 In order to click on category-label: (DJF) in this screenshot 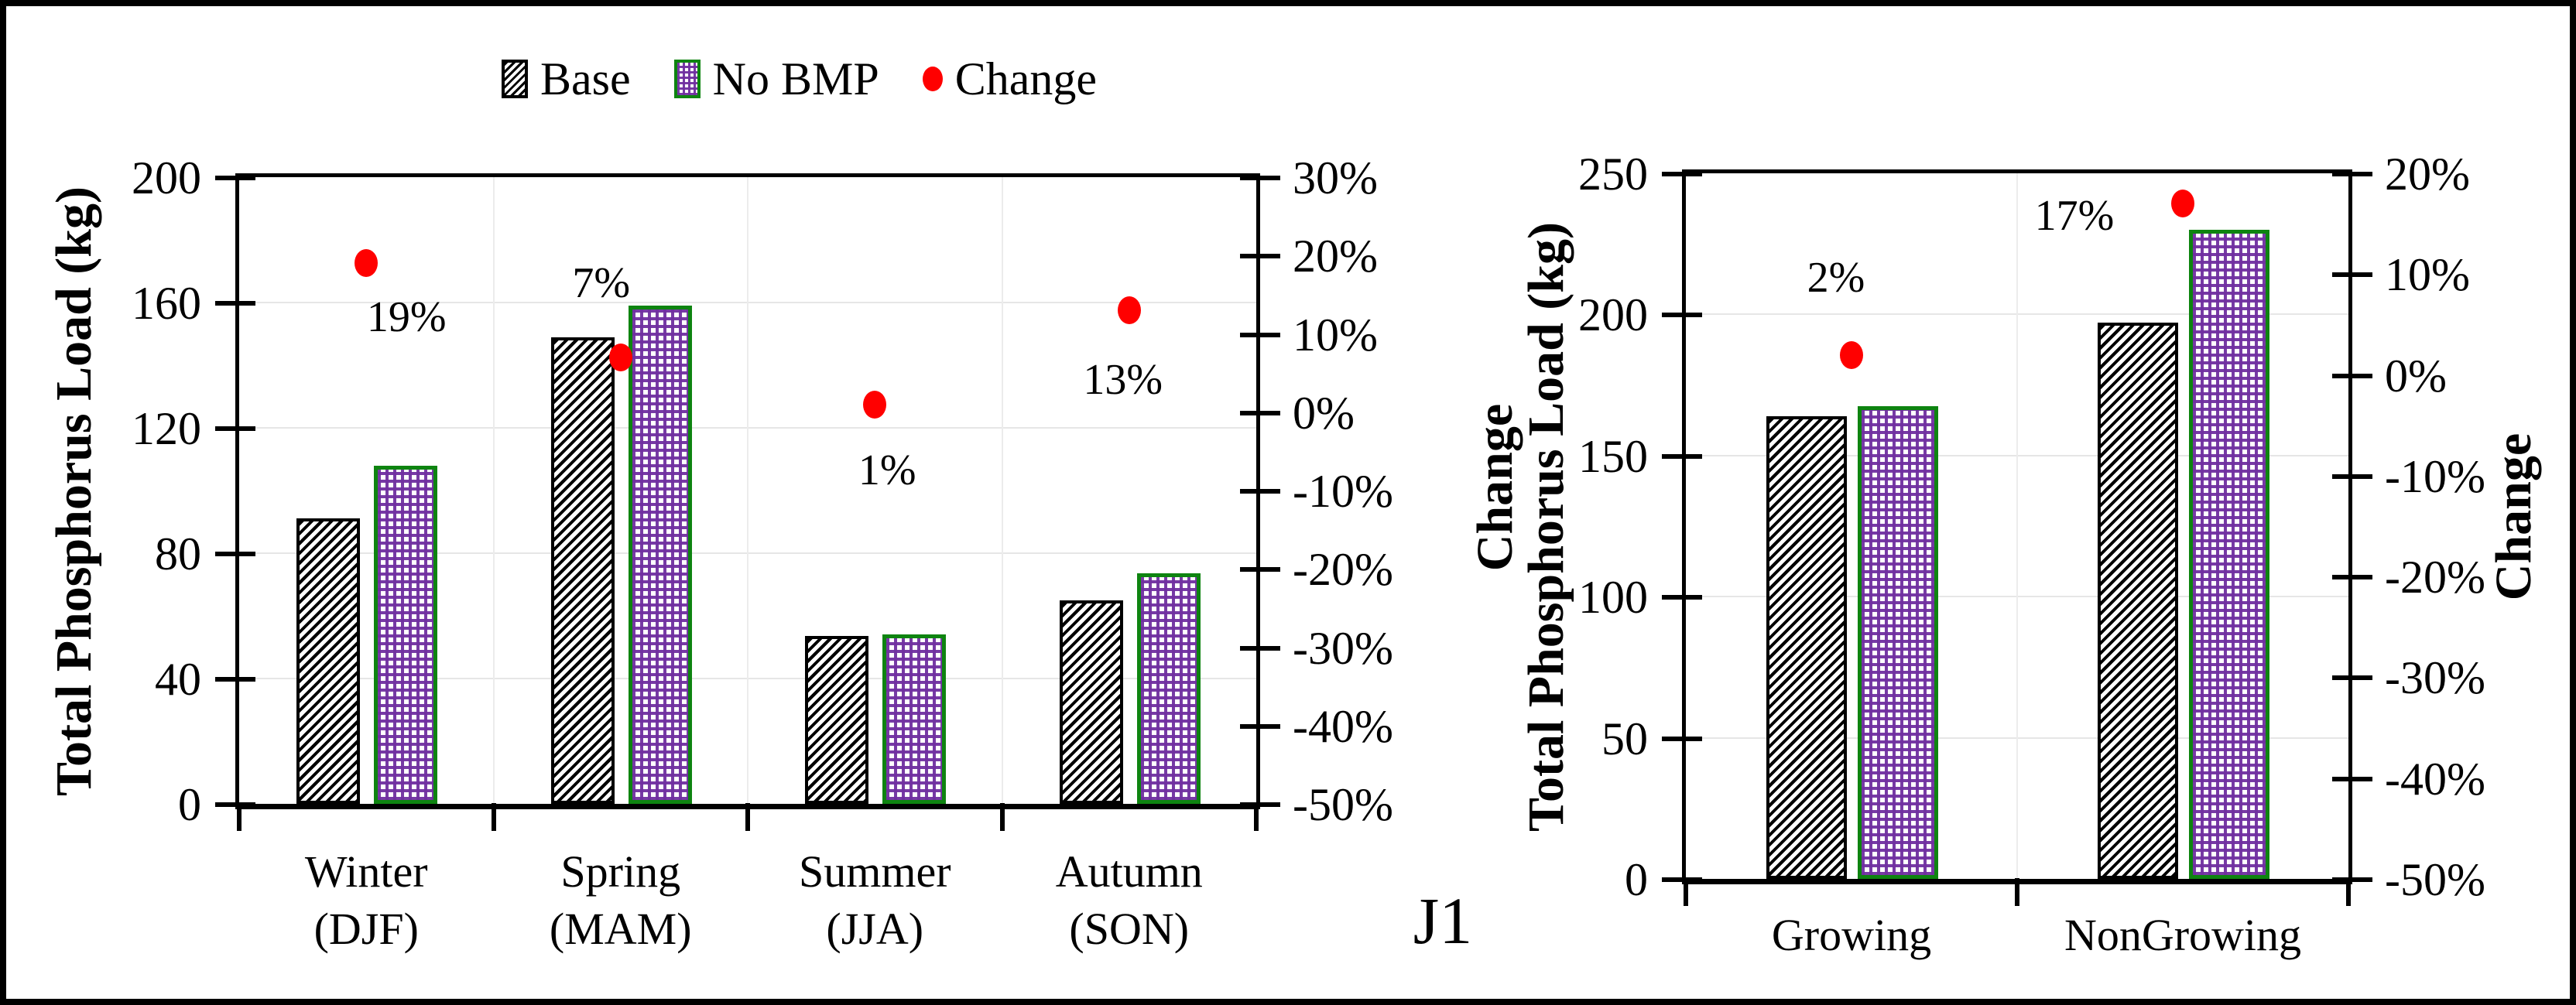, I will do `click(366, 929)`.